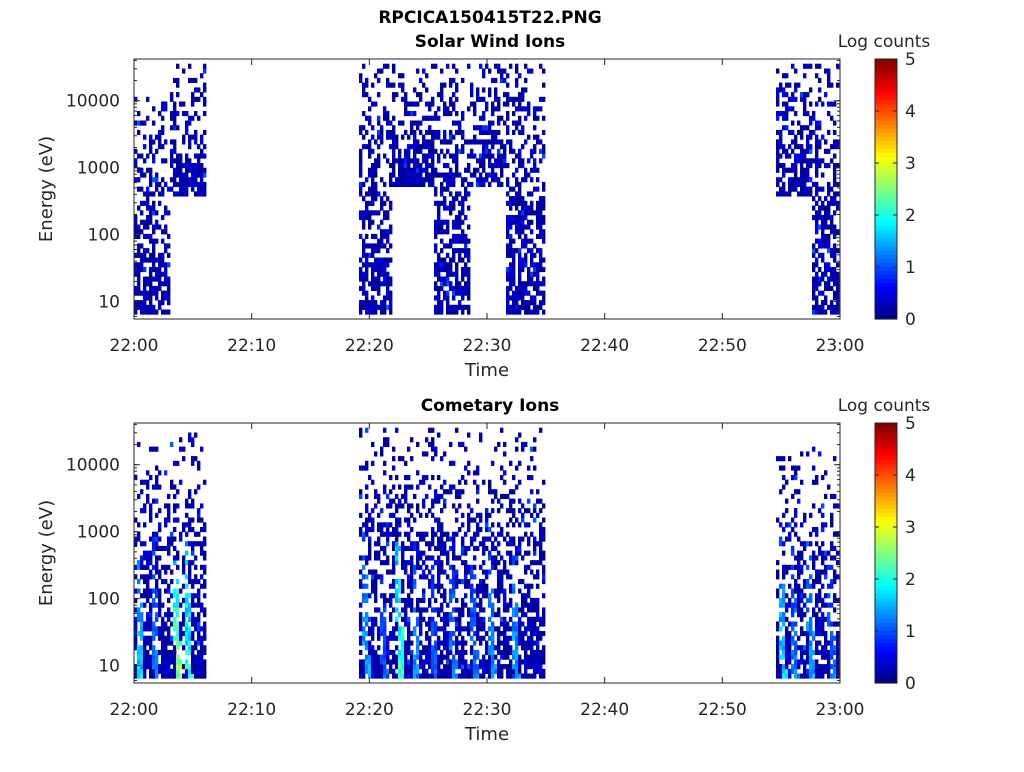 The image size is (1024, 772). What do you see at coordinates (109, 667) in the screenshot?
I see `y-tick-label: 10` at bounding box center [109, 667].